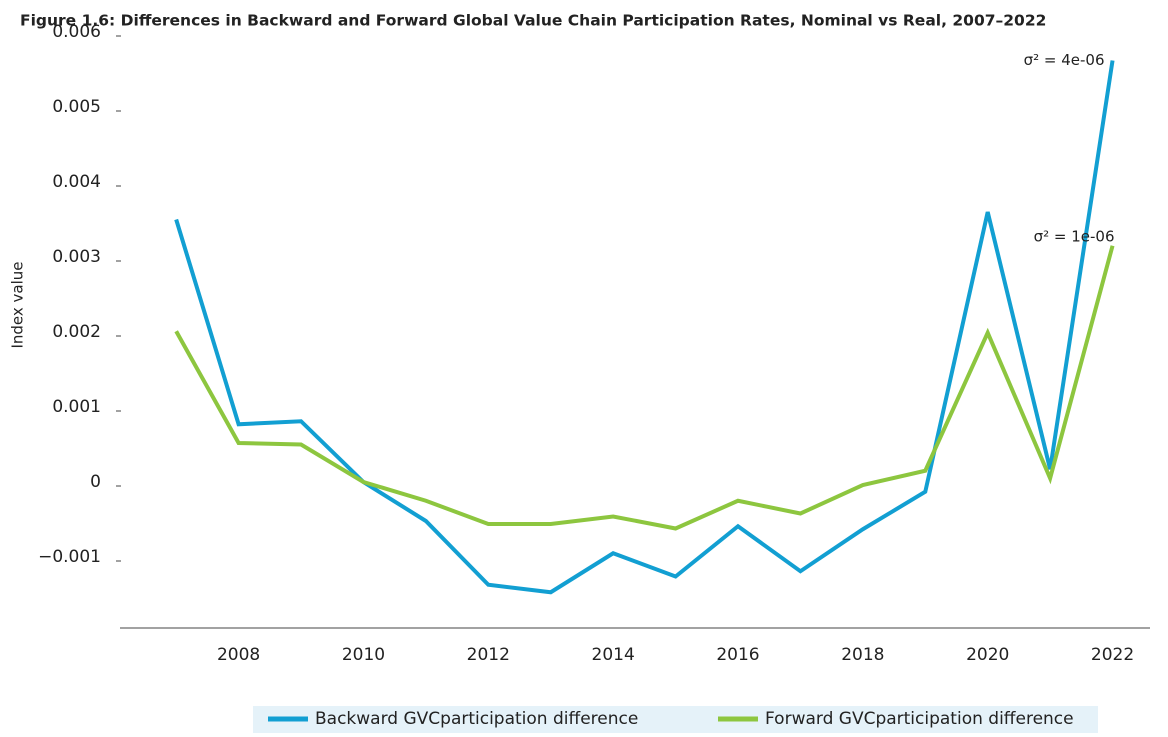 The height and width of the screenshot is (737, 1168). I want to click on x-tick-label: 2016, so click(737, 655).